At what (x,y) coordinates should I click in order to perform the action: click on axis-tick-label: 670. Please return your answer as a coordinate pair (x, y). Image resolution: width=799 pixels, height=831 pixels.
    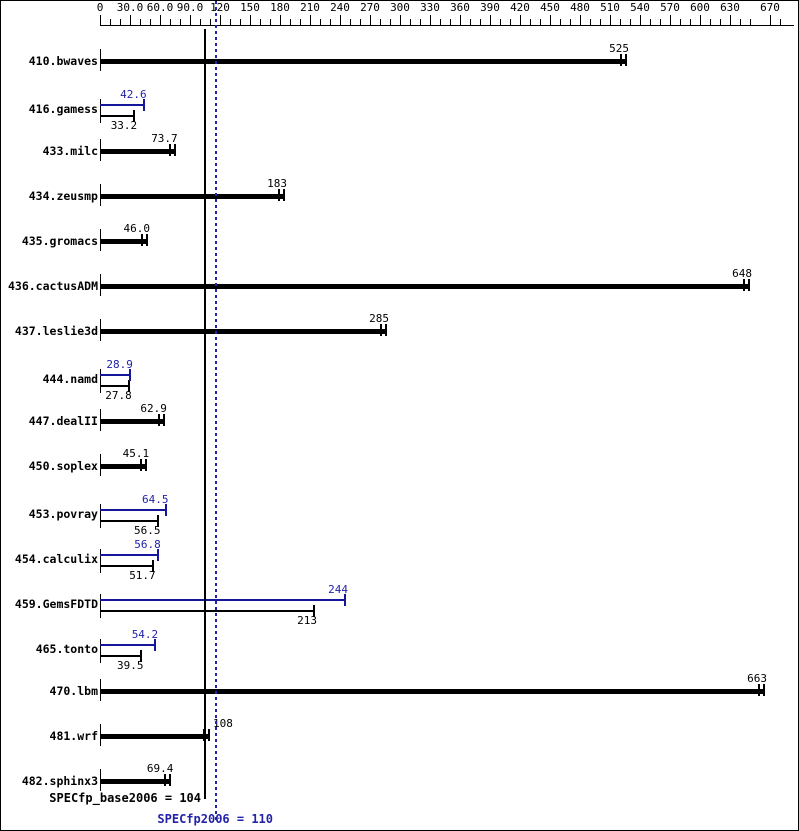
    Looking at the image, I should click on (770, 7).